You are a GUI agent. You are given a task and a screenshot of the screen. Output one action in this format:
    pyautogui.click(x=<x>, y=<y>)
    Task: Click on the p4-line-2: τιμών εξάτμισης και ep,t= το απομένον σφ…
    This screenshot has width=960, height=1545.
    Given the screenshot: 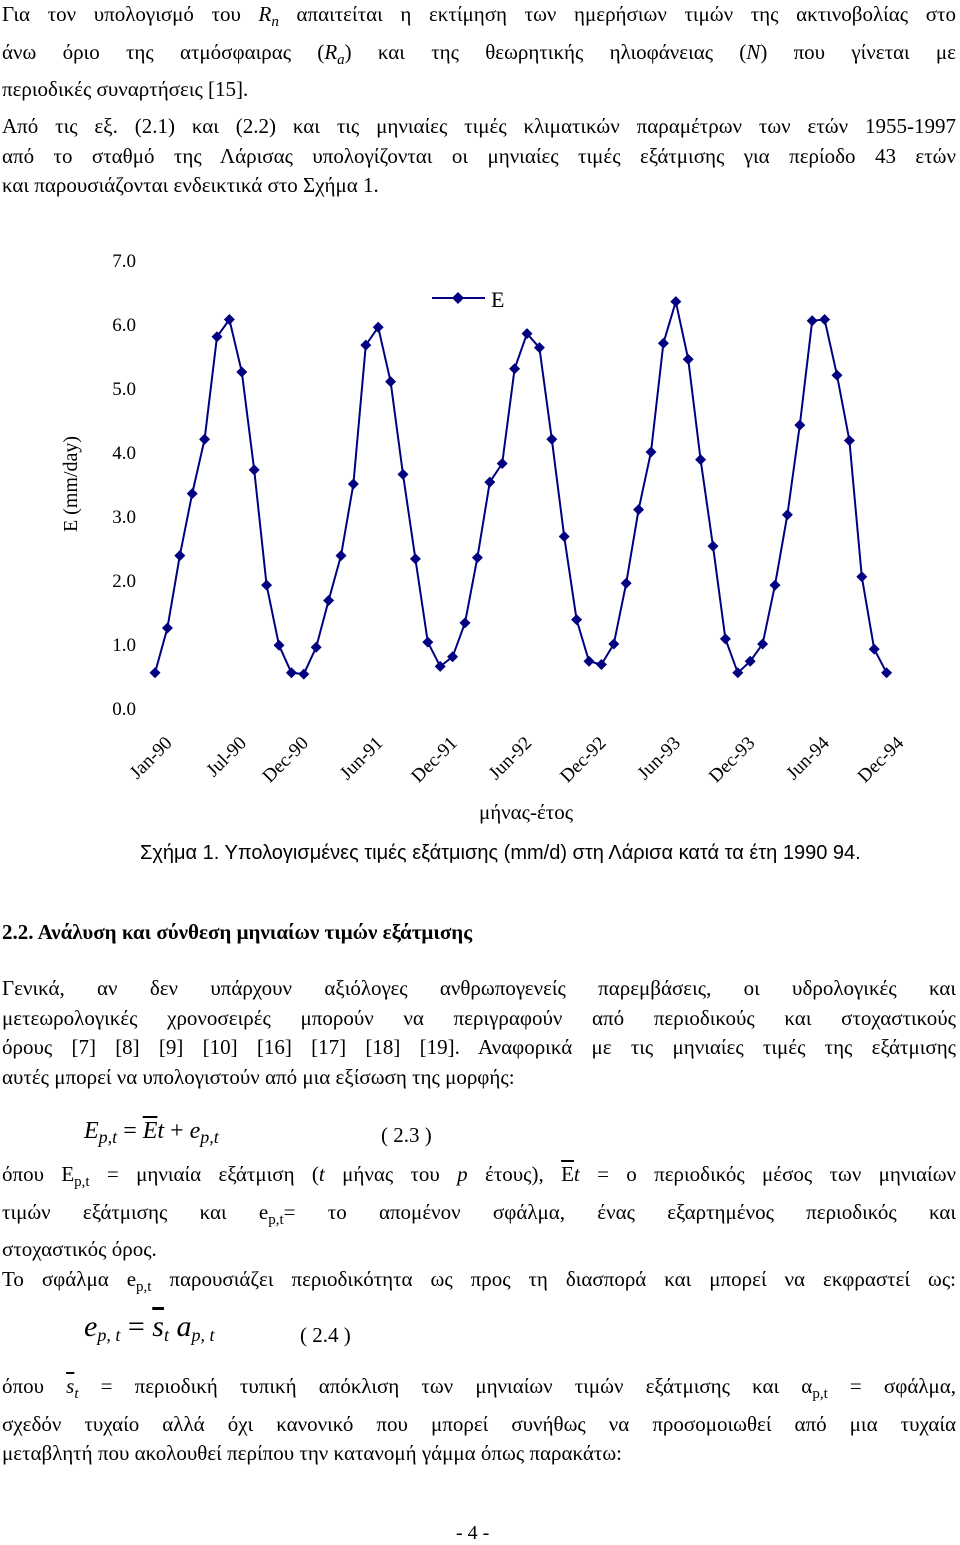 What is the action you would take?
    pyautogui.click(x=479, y=1213)
    